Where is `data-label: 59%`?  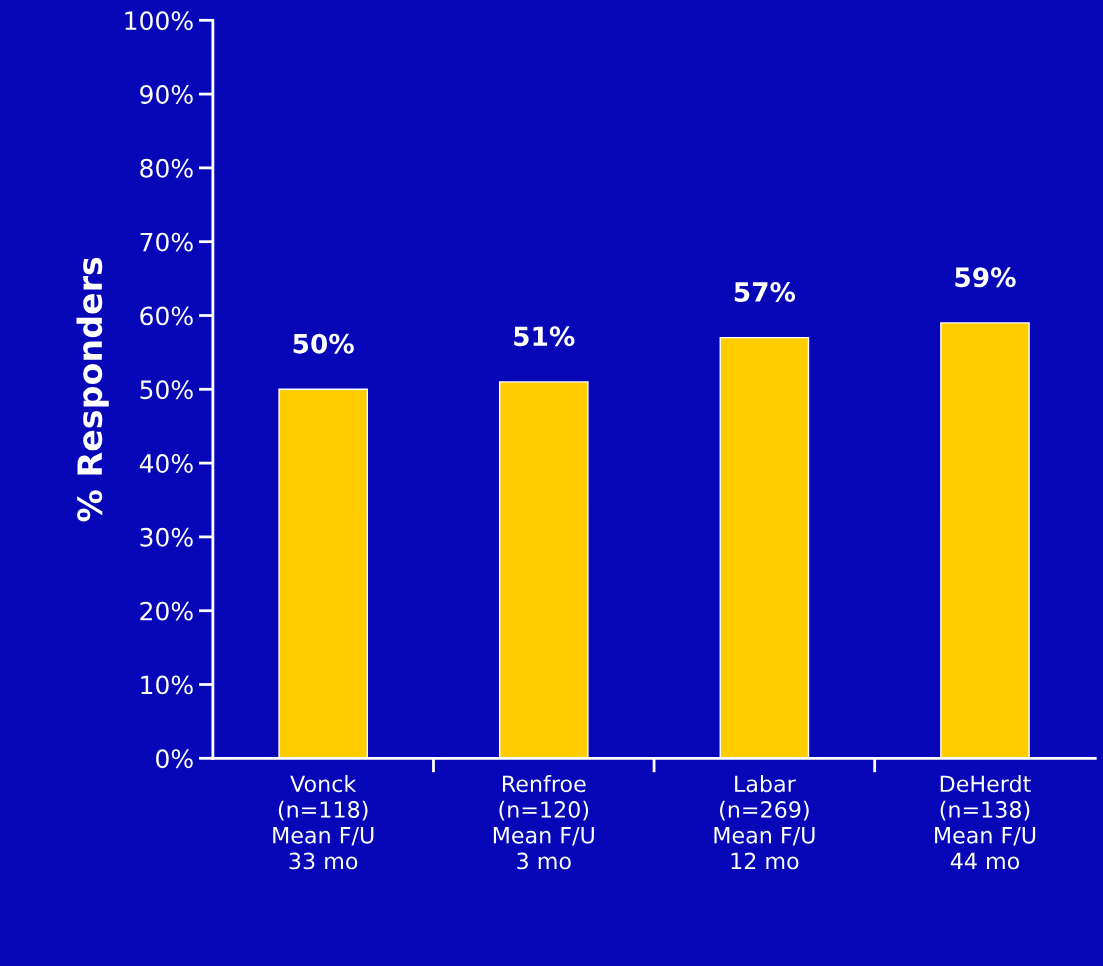 data-label: 59% is located at coordinates (985, 277).